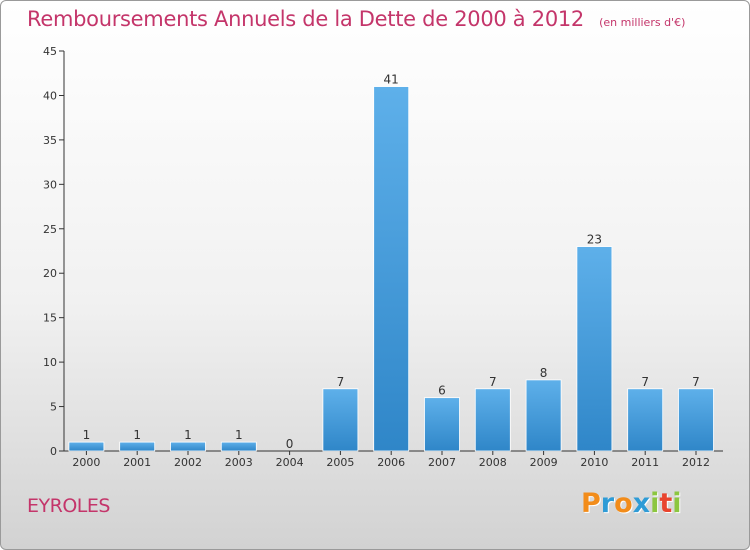 This screenshot has height=550, width=750. What do you see at coordinates (391, 462) in the screenshot?
I see `x-tick-label: 2006` at bounding box center [391, 462].